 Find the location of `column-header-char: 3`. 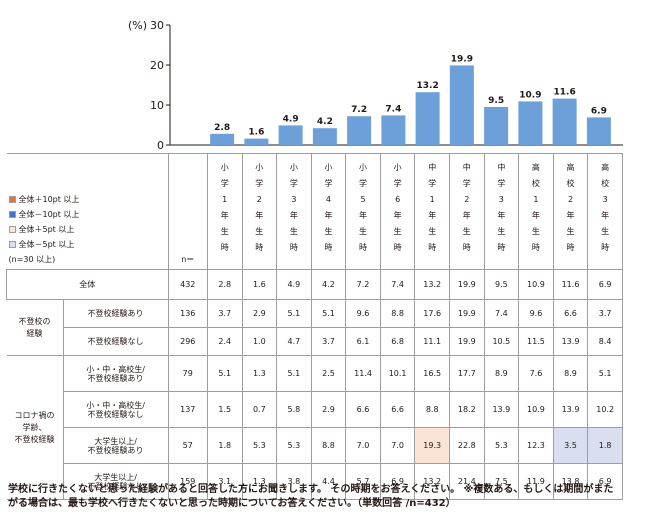

column-header-char: 3 is located at coordinates (501, 199).